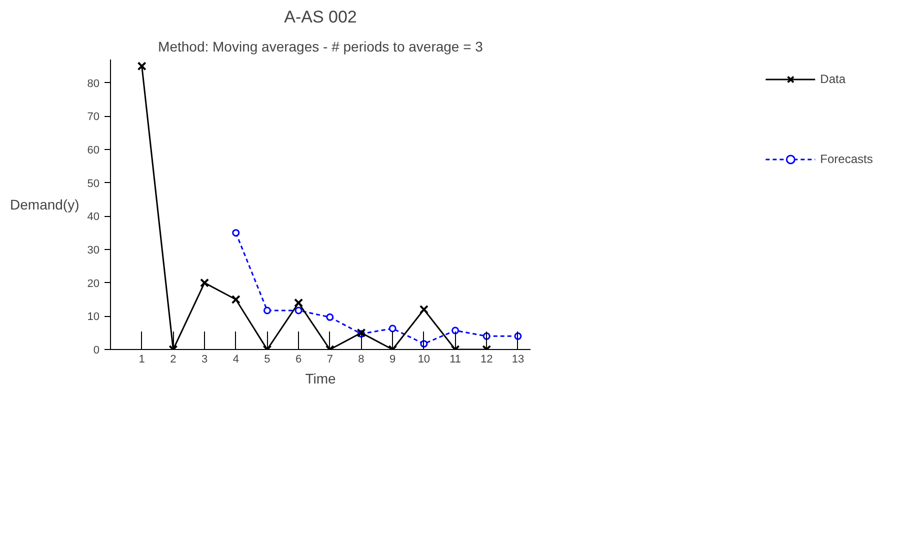 The height and width of the screenshot is (543, 913). What do you see at coordinates (204, 360) in the screenshot?
I see `x-tick-label: 3` at bounding box center [204, 360].